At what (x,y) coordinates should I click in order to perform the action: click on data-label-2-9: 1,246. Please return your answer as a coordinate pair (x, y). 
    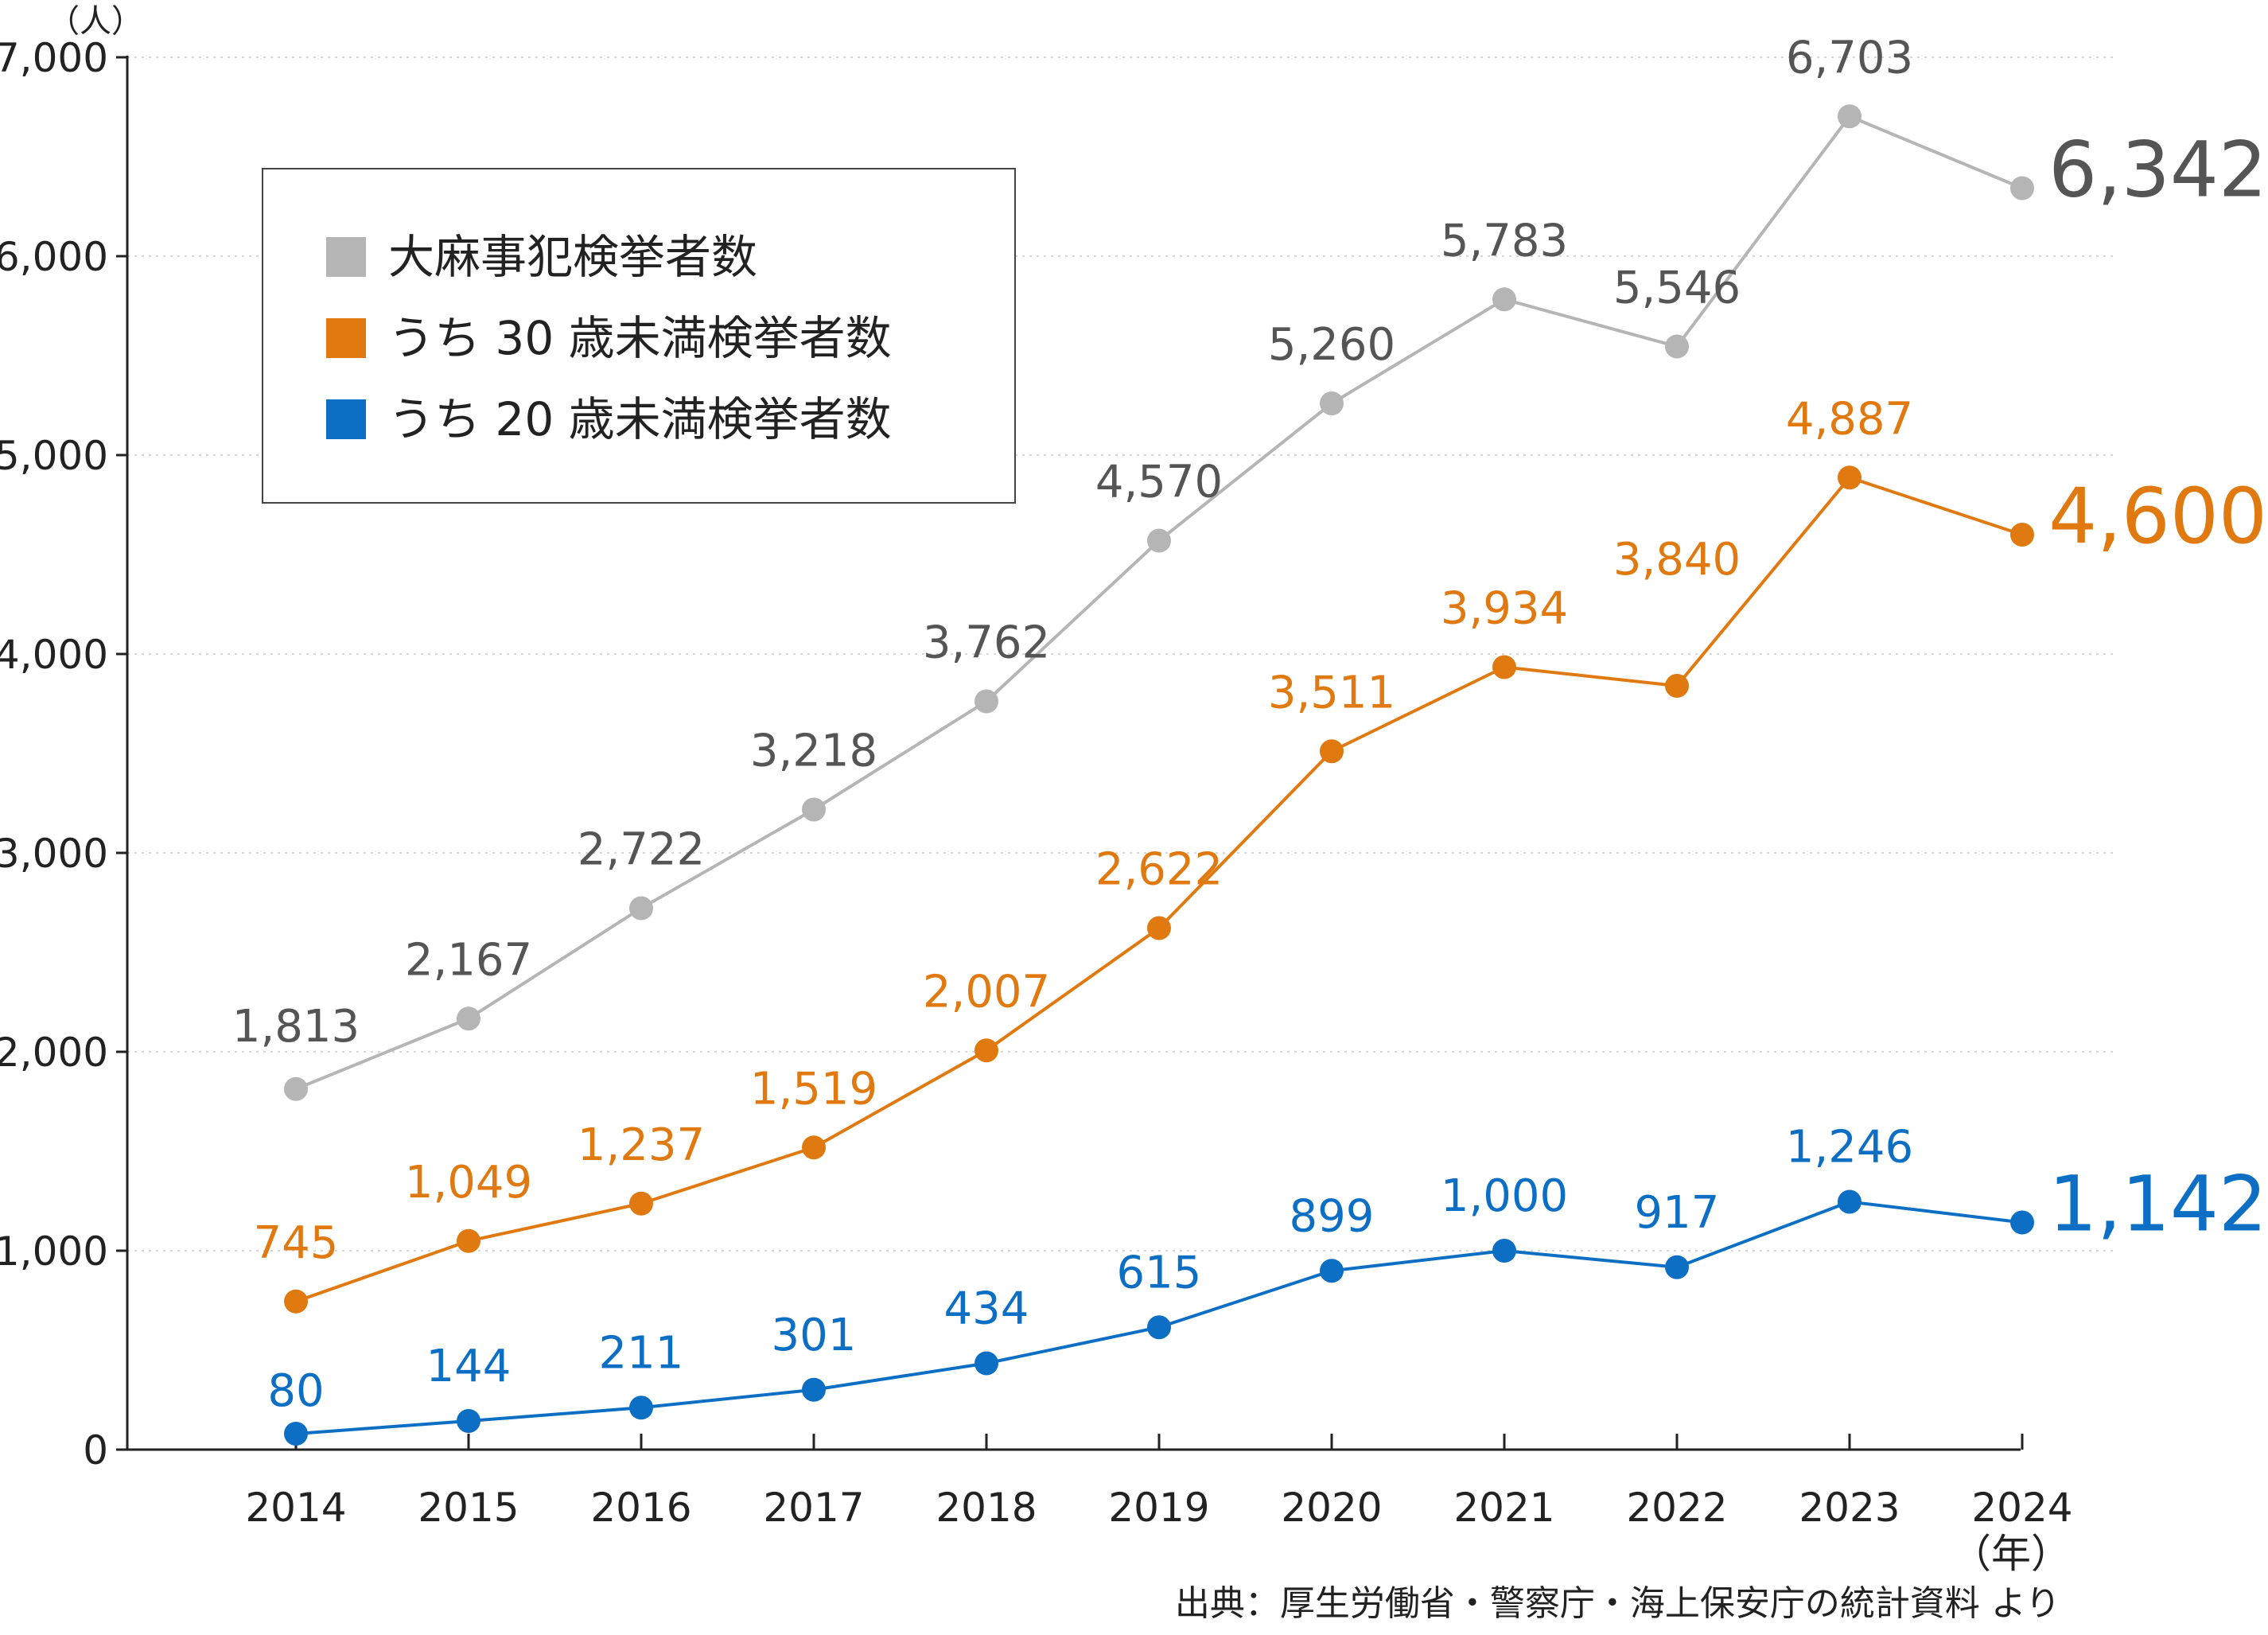
    Looking at the image, I should click on (1849, 1148).